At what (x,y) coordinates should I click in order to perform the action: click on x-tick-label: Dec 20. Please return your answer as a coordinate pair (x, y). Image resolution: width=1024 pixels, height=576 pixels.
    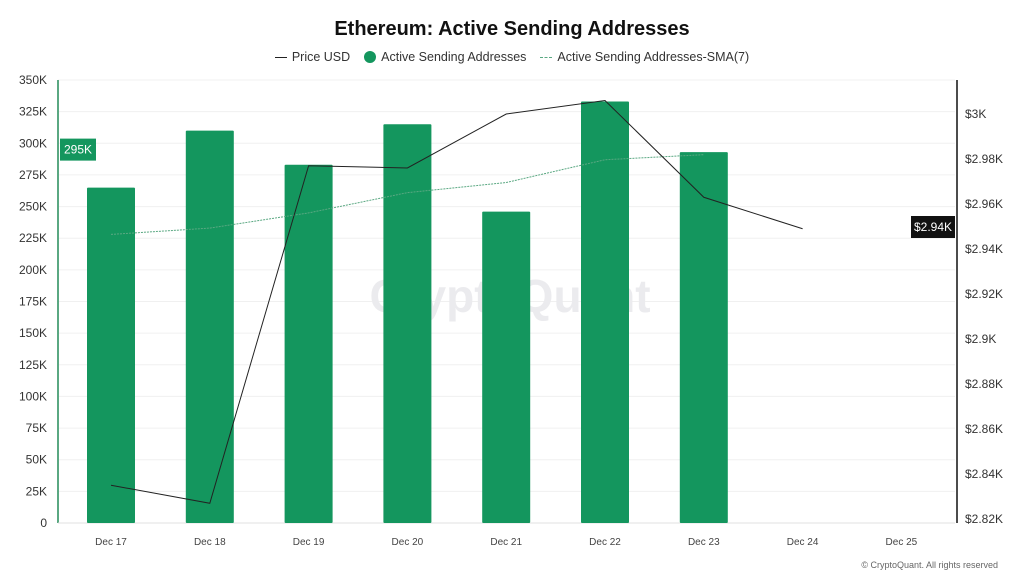
    Looking at the image, I should click on (408, 542).